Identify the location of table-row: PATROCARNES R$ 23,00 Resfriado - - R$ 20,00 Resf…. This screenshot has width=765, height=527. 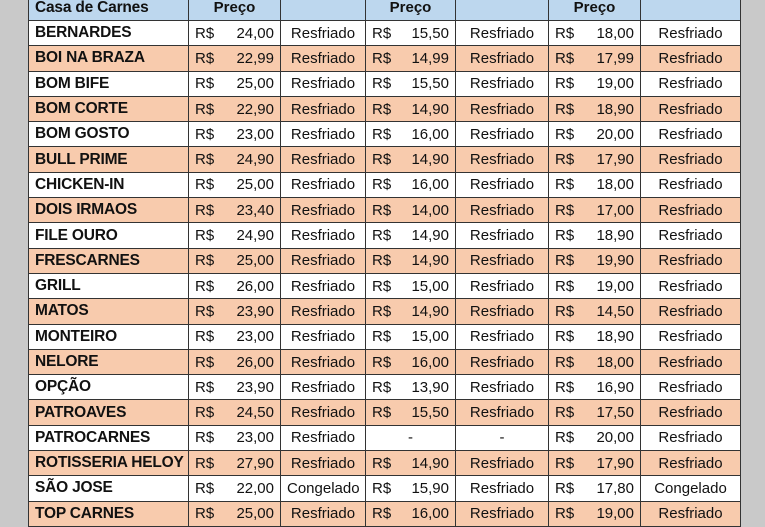
(384, 438).